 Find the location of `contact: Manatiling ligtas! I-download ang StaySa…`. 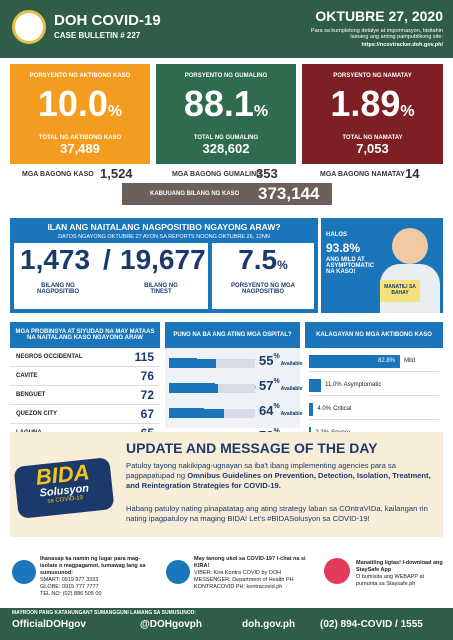

contact: Manatiling ligtas! I-download ang StaySa… is located at coordinates (400, 574).